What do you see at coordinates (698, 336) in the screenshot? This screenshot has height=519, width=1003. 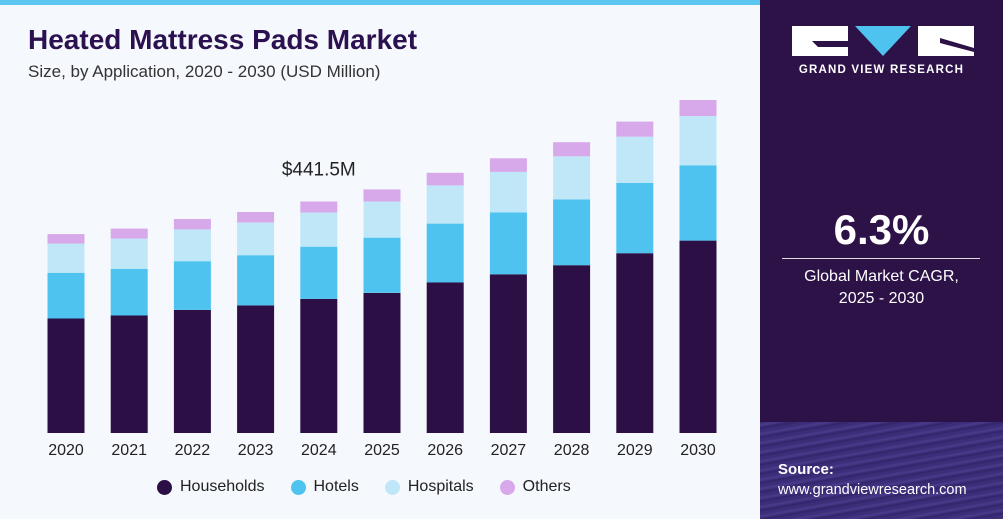 I see `bar-households-2030` at bounding box center [698, 336].